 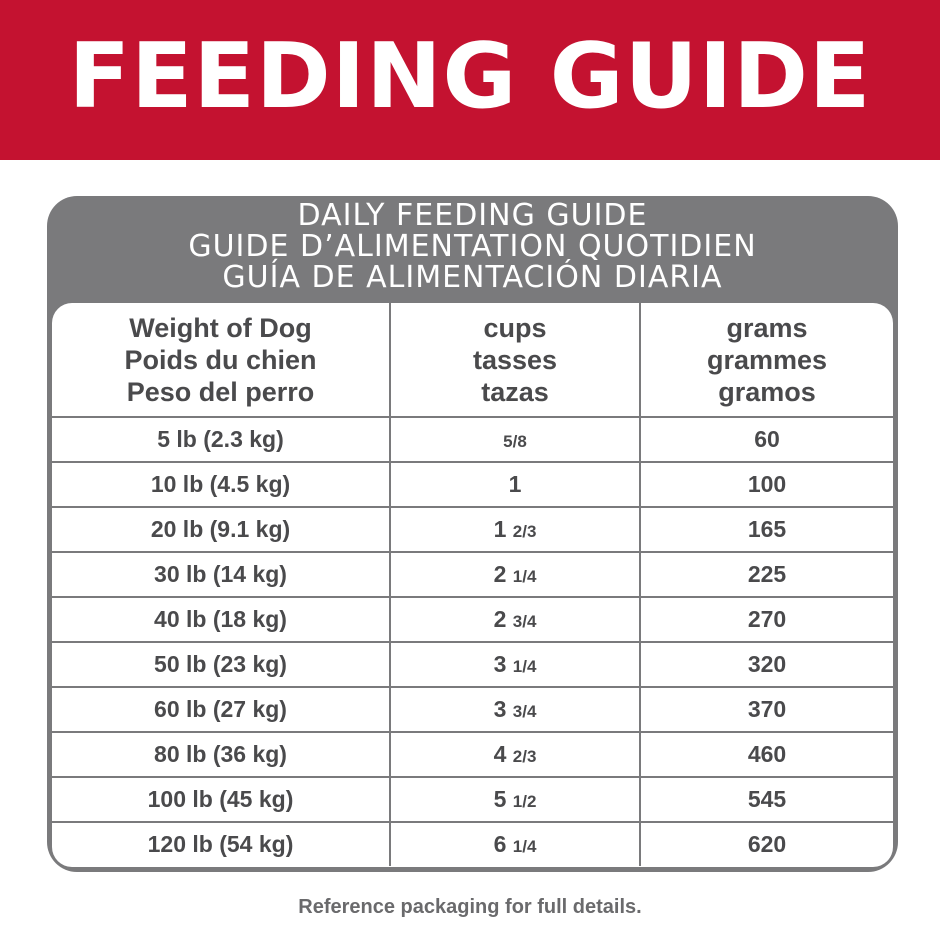 I want to click on weight-cell: 5 lb (2.3 kg), so click(x=220, y=439).